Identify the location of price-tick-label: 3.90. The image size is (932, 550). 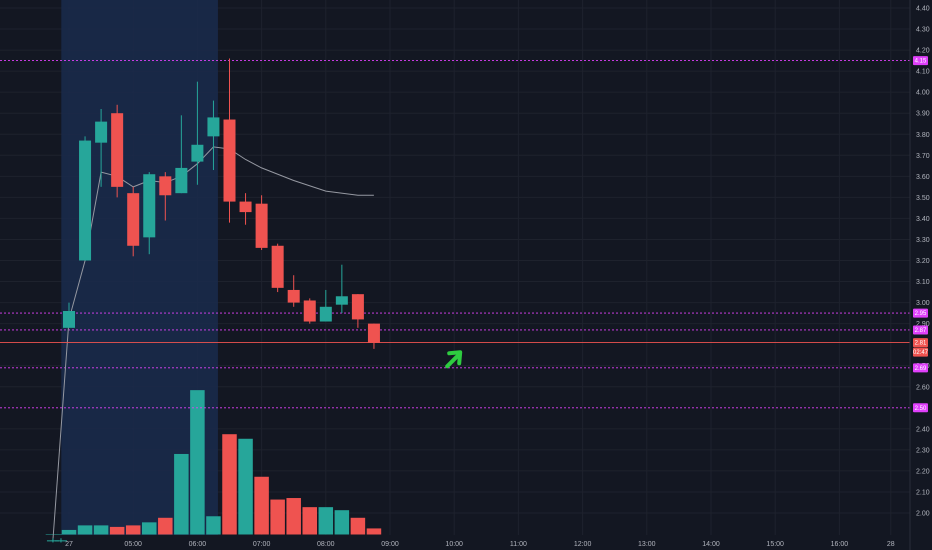
(923, 114).